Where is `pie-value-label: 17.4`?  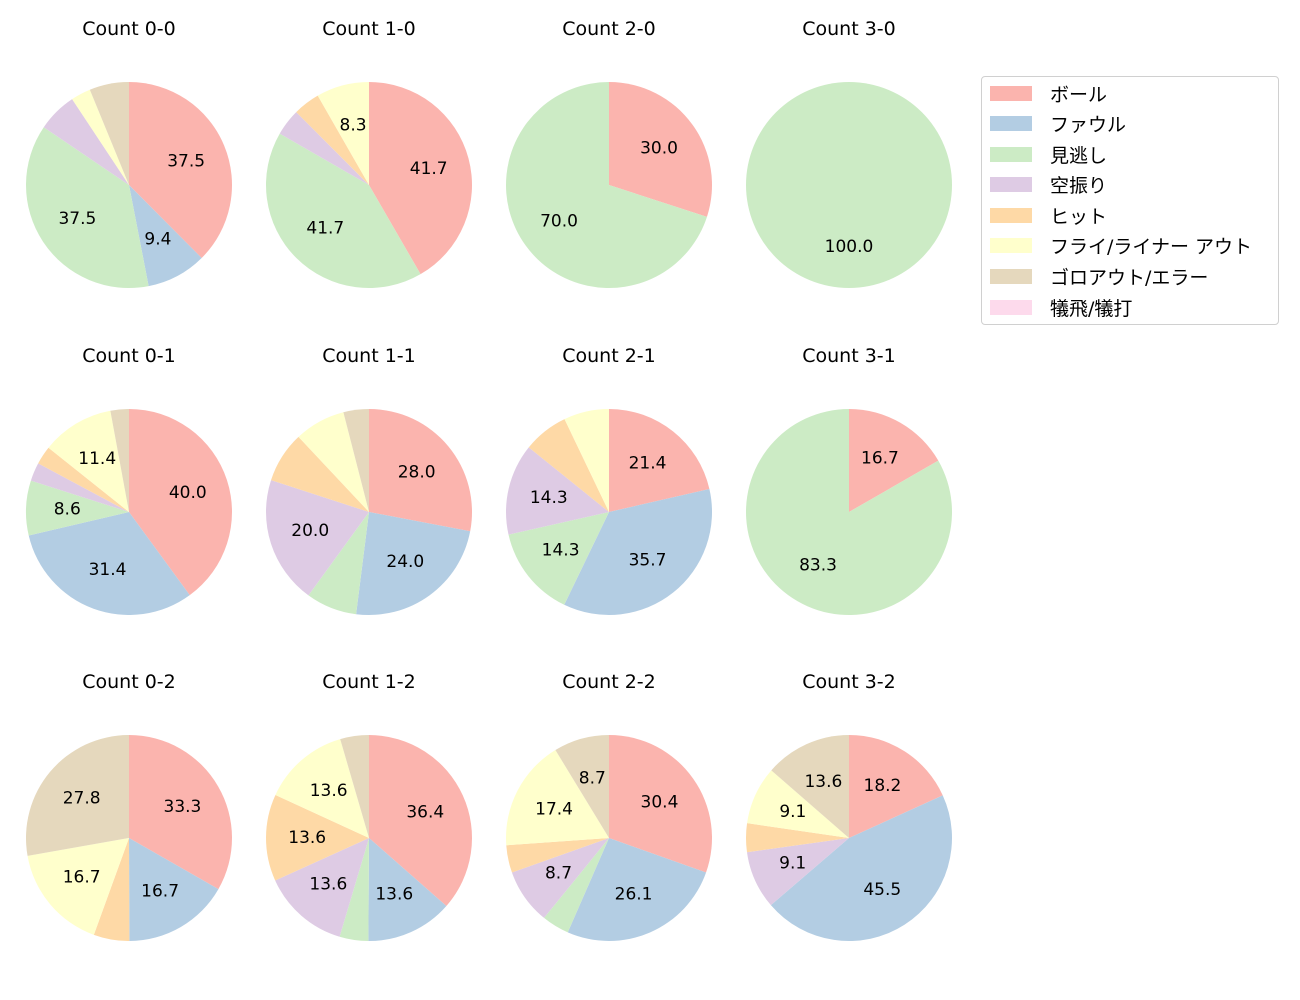 pie-value-label: 17.4 is located at coordinates (554, 810).